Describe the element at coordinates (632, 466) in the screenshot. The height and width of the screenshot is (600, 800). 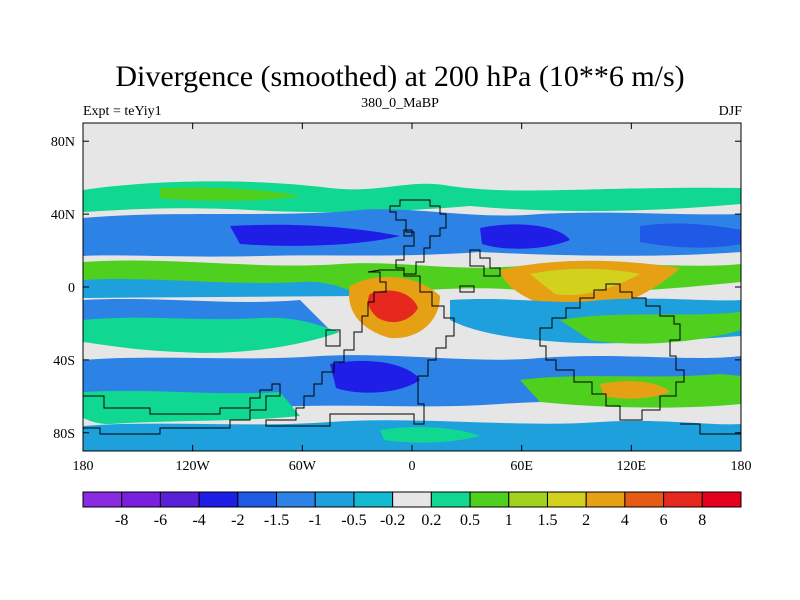
I see `x-tick-label: 120E` at that location.